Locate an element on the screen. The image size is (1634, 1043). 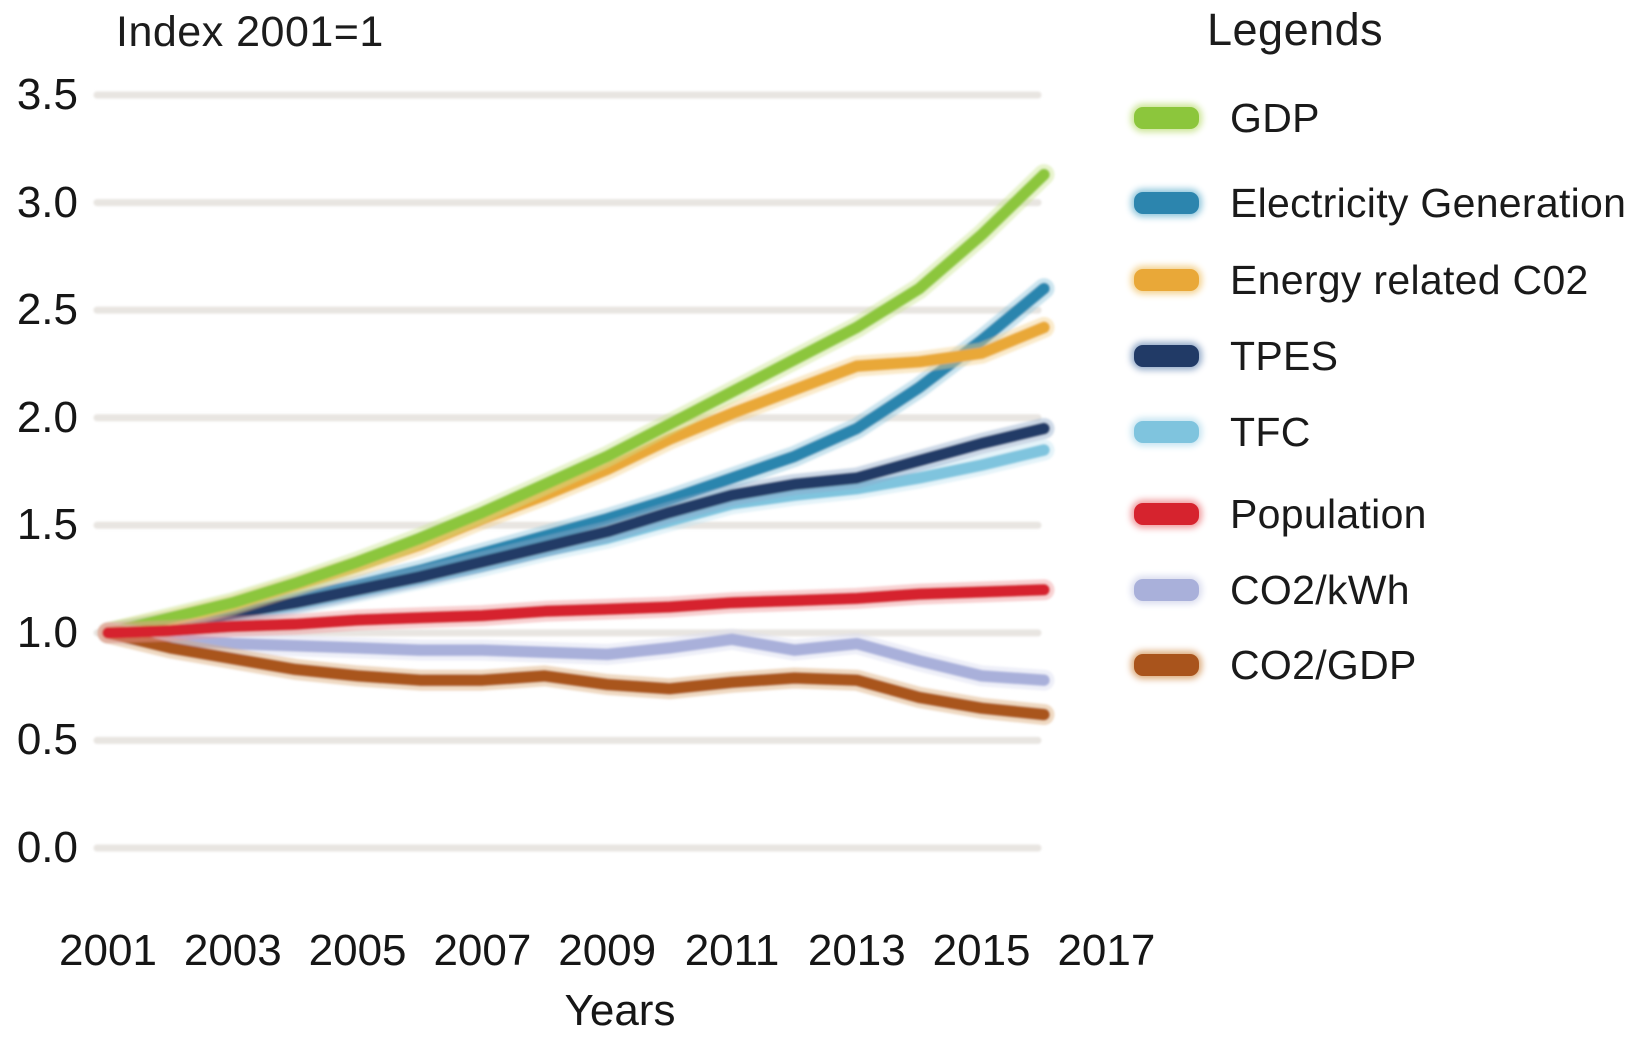
legend-item-electricity-generation: Electricity Generation is located at coordinates (1380, 203).